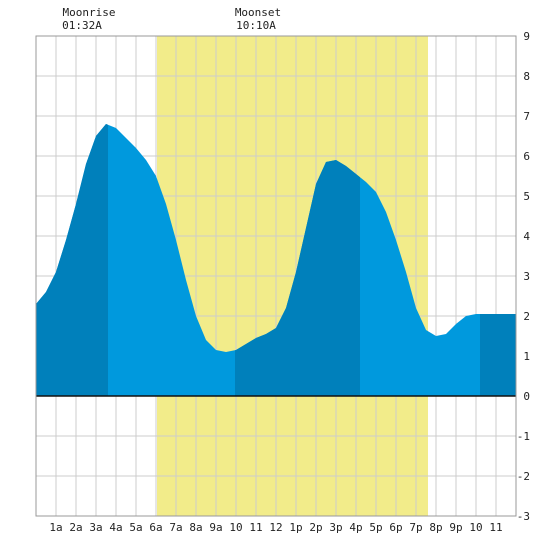  What do you see at coordinates (526, 276) in the screenshot?
I see `y-tick-label: 3` at bounding box center [526, 276].